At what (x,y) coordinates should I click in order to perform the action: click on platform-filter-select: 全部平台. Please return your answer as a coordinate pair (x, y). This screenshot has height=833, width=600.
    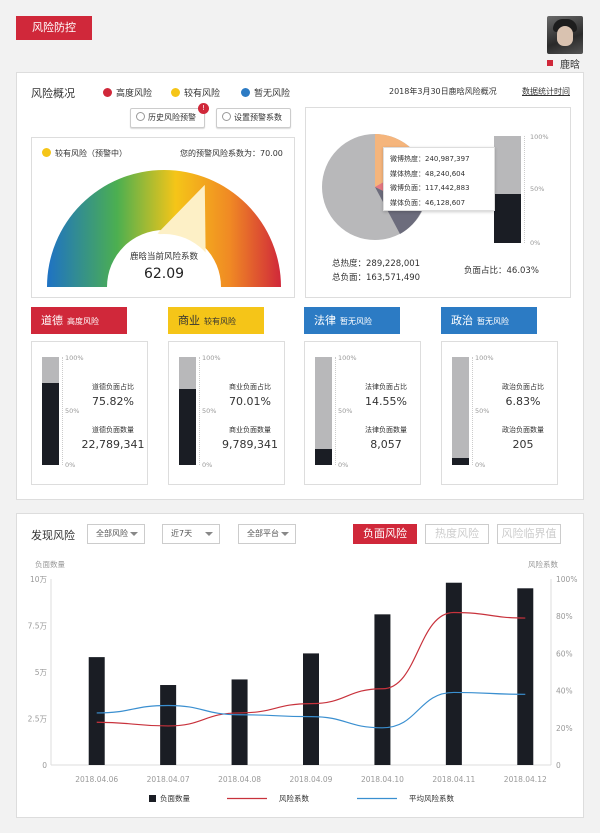
    Looking at the image, I should click on (267, 534).